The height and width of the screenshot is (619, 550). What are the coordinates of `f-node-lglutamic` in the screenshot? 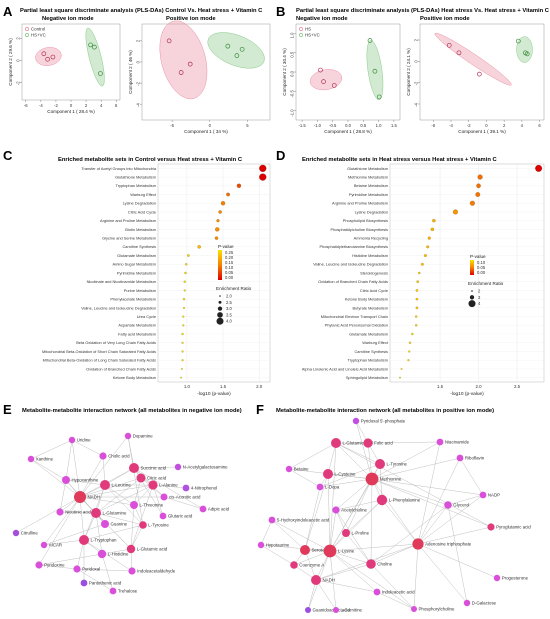 It's located at (336, 443).